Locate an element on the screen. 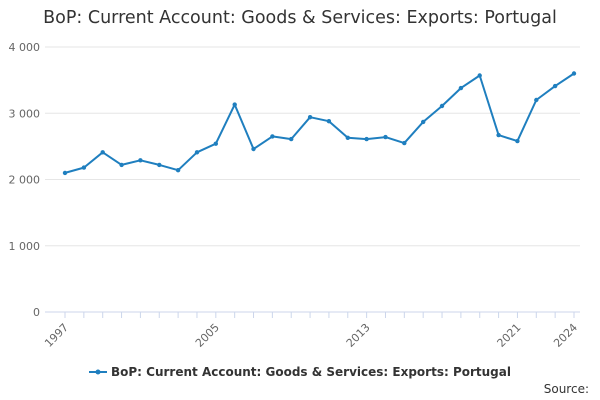 The width and height of the screenshot is (600, 400). x-tick-label: 2005 is located at coordinates (207, 335).